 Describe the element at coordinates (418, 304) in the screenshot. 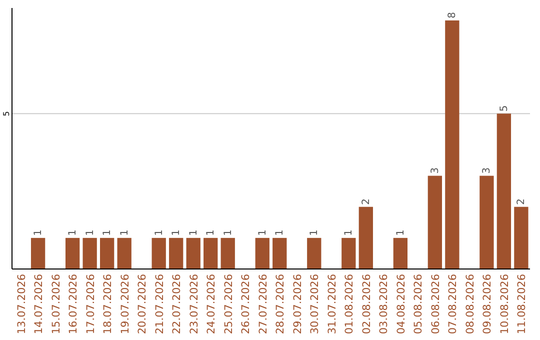

I see `x-tick-label: 05.08.2026` at that location.